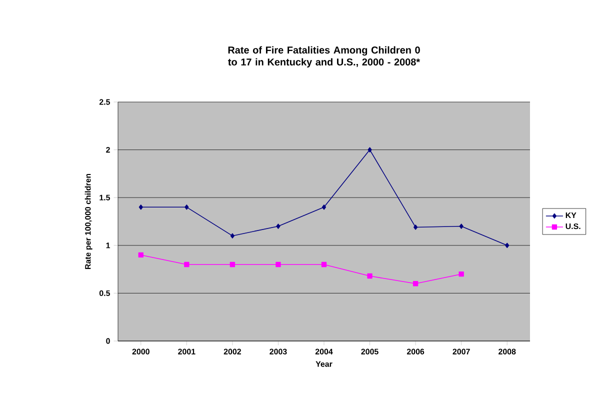 This screenshot has width=607, height=404. What do you see at coordinates (324, 57) in the screenshot?
I see `chart-title: Rate of Fire Fatalities Among Children 0 to 17 in Kentucky and U.S., 2000 - 2008*` at bounding box center [324, 57].